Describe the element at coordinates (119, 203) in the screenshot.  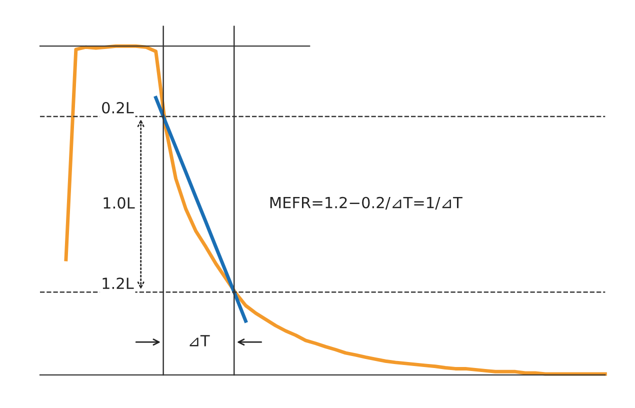
I see `annotation: 1.0L` at that location.